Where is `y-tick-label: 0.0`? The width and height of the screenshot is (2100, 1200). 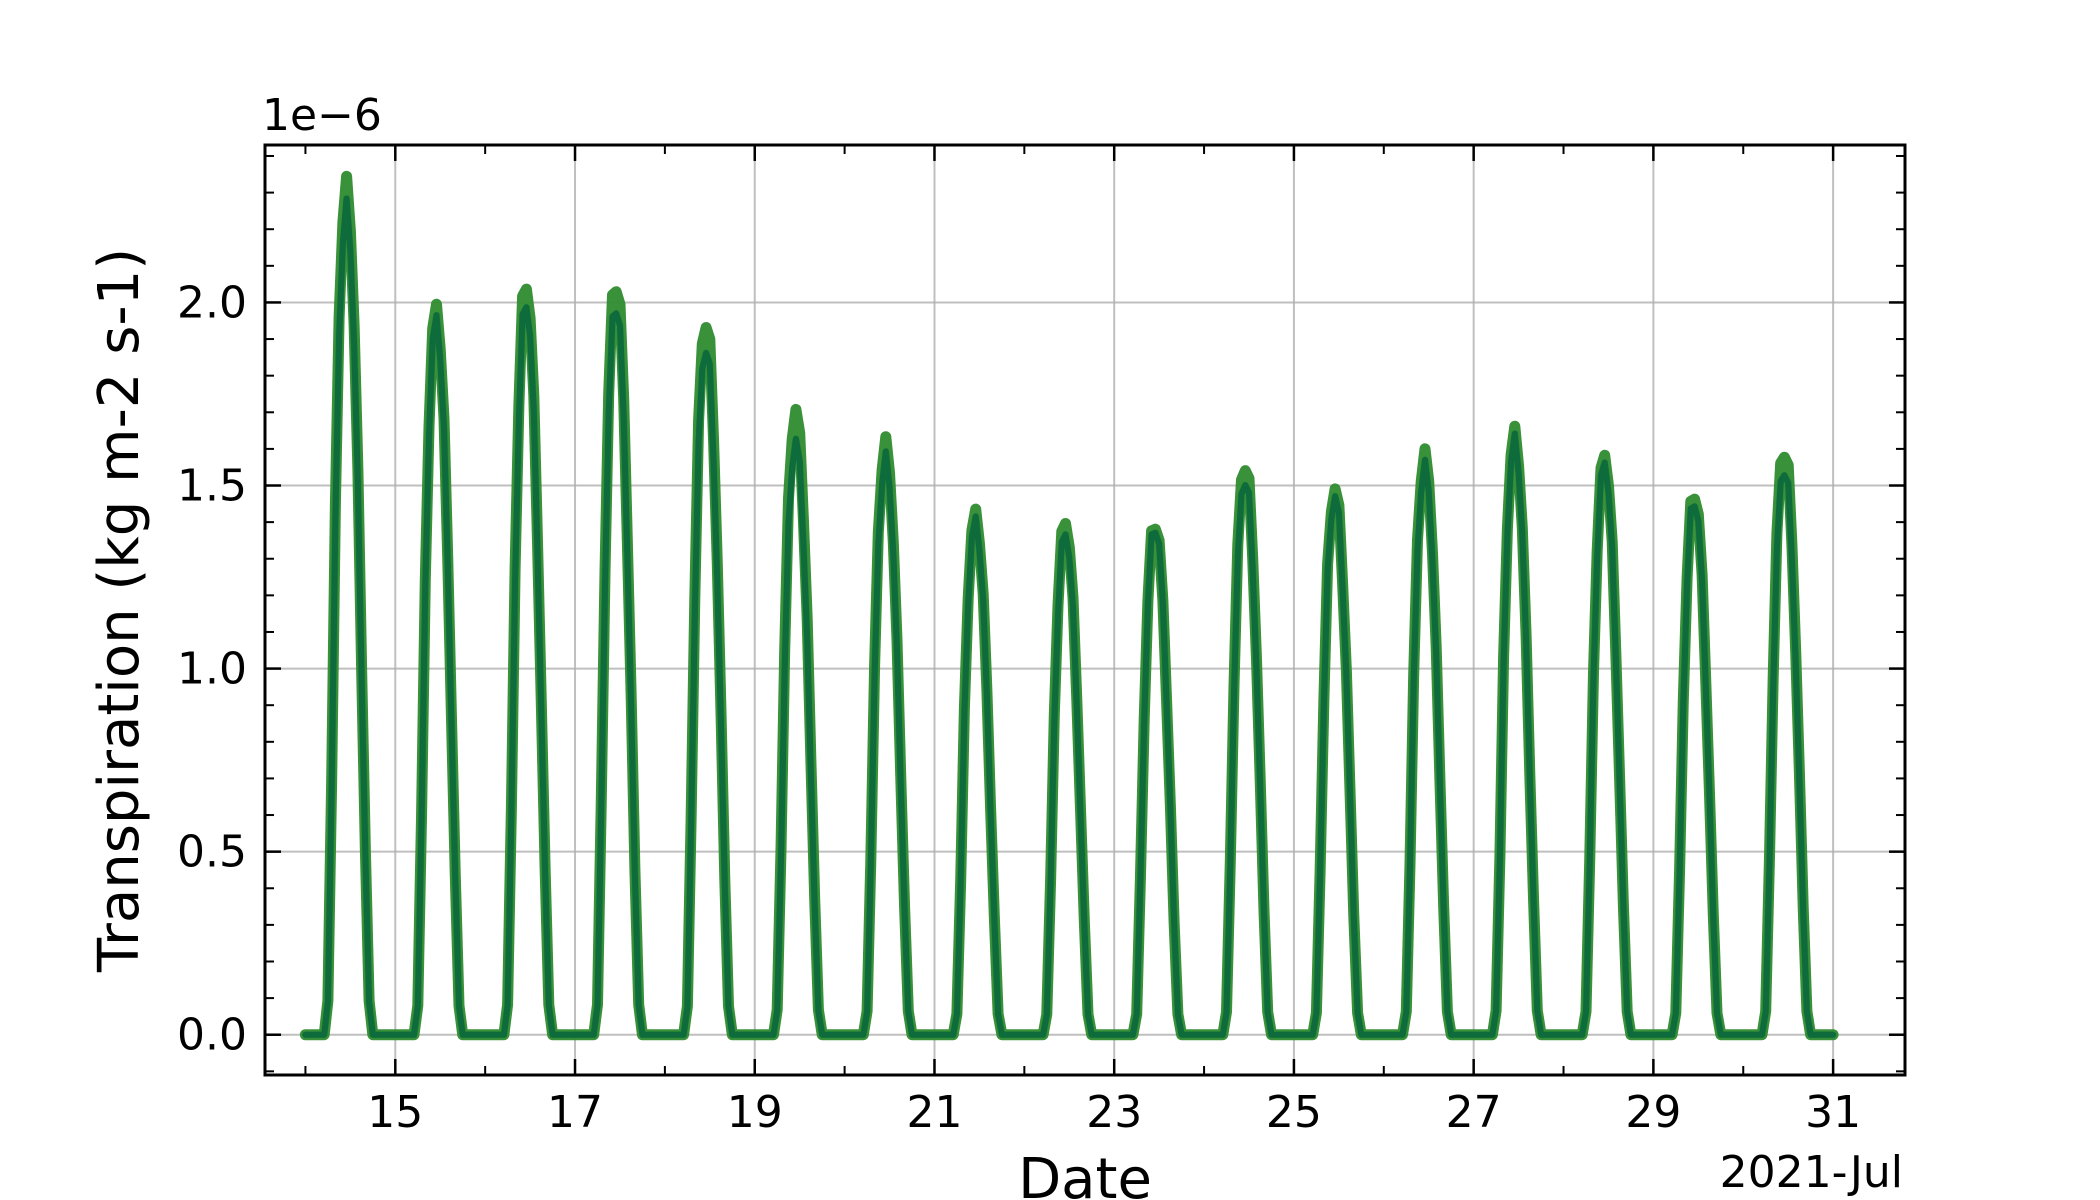 y-tick-label: 0.0 is located at coordinates (212, 1035).